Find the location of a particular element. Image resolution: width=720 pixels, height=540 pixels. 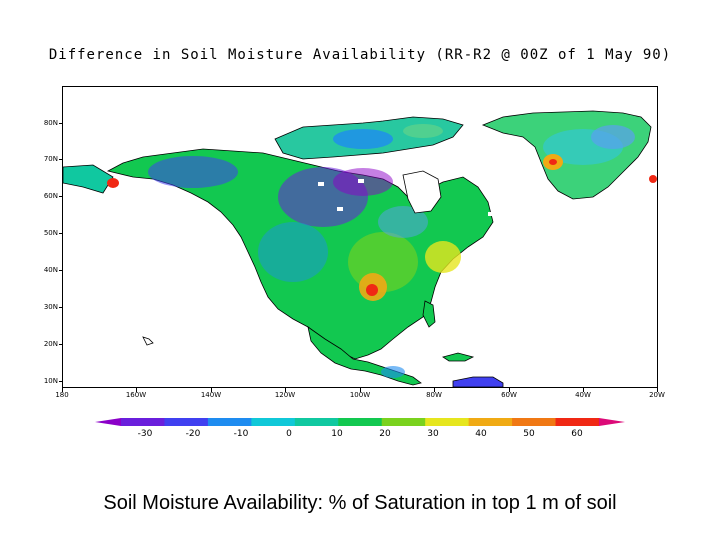

lon-label: 40W is located at coordinates (583, 395).